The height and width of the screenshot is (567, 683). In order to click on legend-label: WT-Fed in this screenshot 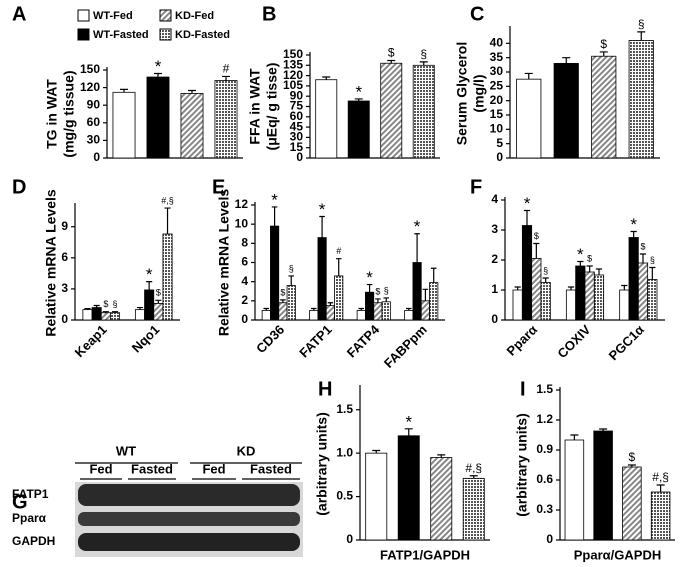, I will do `click(113, 16)`.